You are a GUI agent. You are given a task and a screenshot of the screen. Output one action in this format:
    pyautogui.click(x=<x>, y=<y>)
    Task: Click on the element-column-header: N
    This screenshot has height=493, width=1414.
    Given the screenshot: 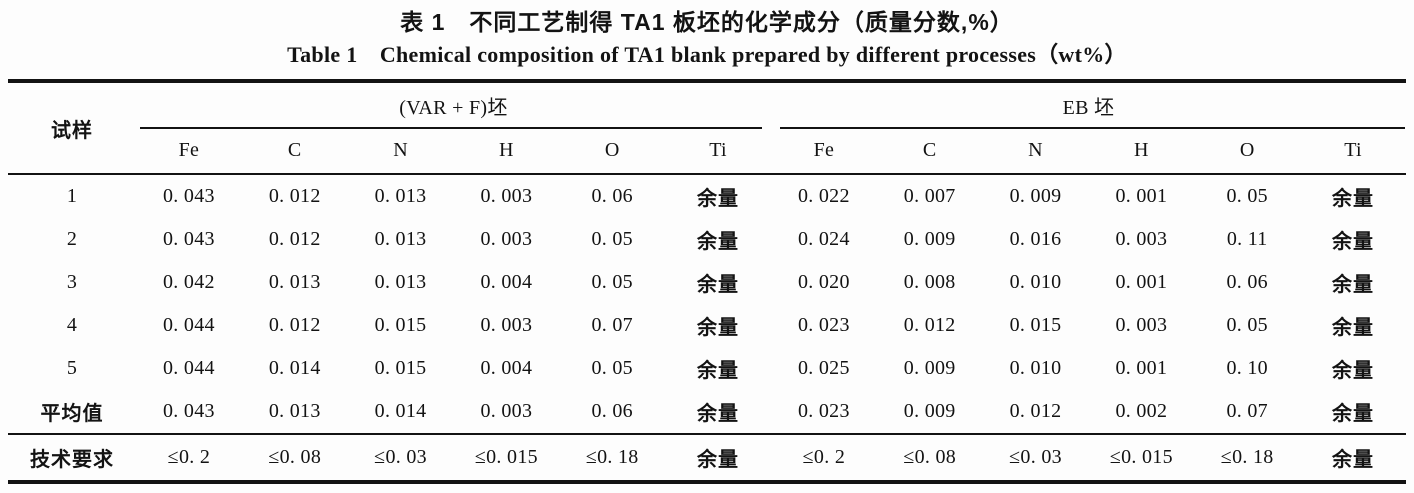 What is the action you would take?
    pyautogui.click(x=1035, y=151)
    